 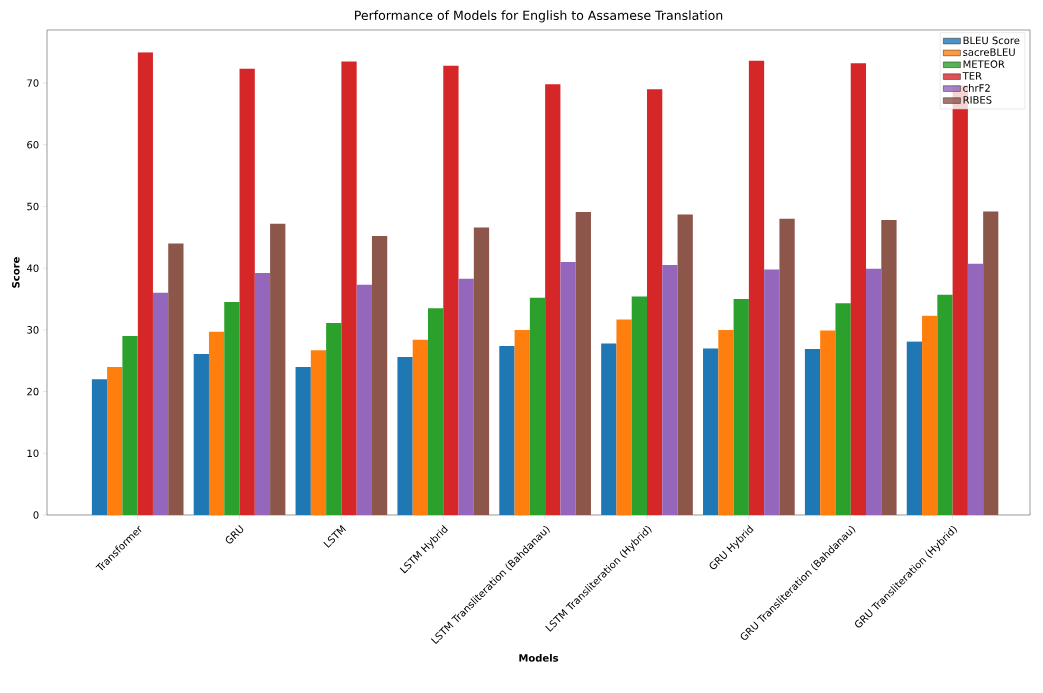 I want to click on x-axis-title: Models, so click(x=539, y=657).